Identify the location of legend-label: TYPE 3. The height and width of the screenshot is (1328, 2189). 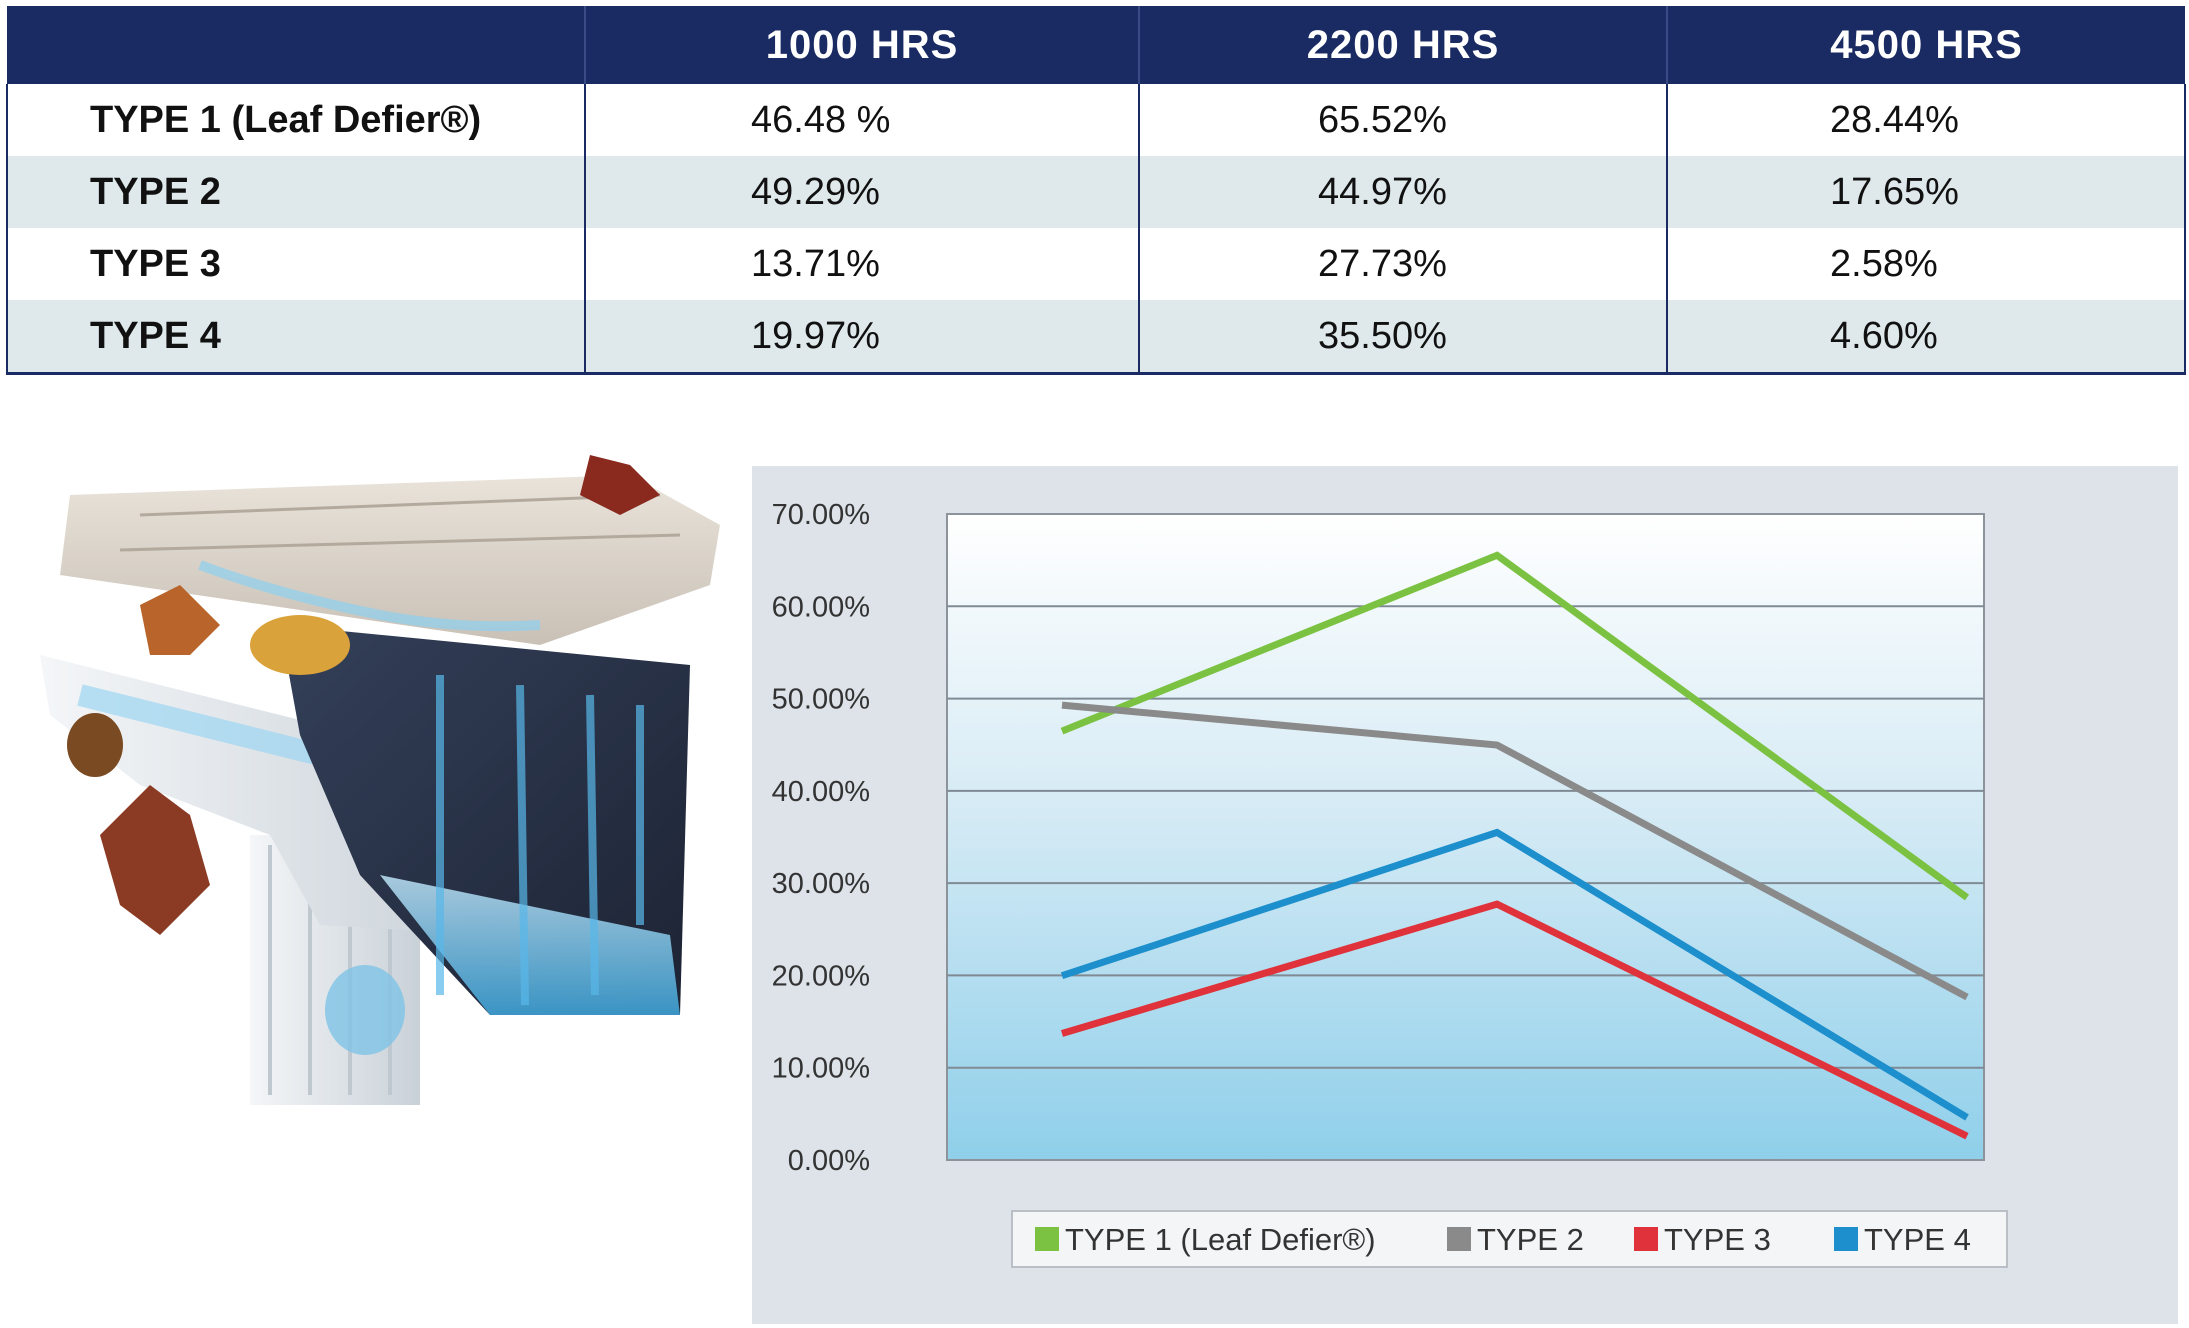
(1717, 1239).